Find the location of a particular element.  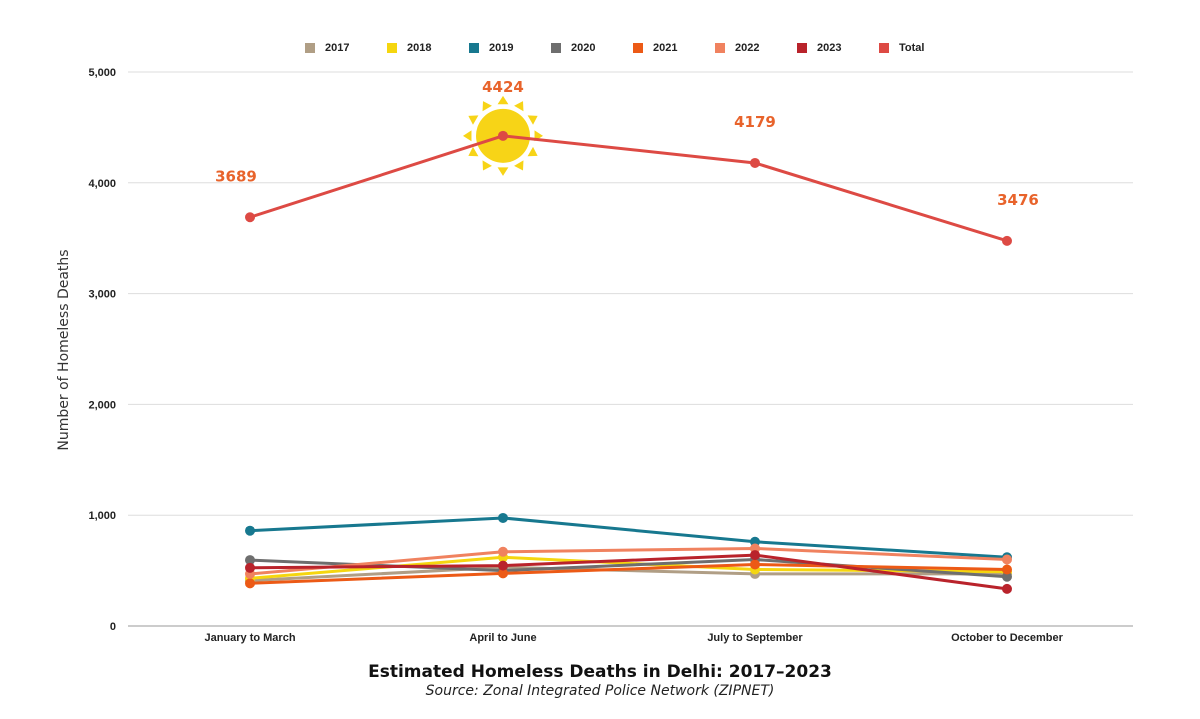

legend-item: 2018 is located at coordinates (428, 48).